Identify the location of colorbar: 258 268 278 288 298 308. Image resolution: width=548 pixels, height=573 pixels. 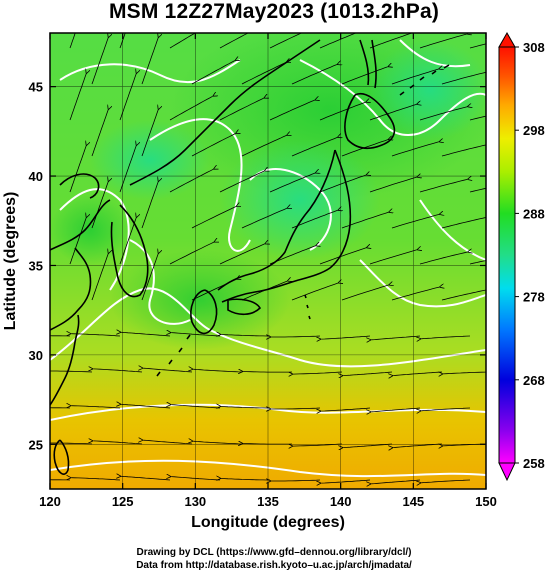
(521, 256).